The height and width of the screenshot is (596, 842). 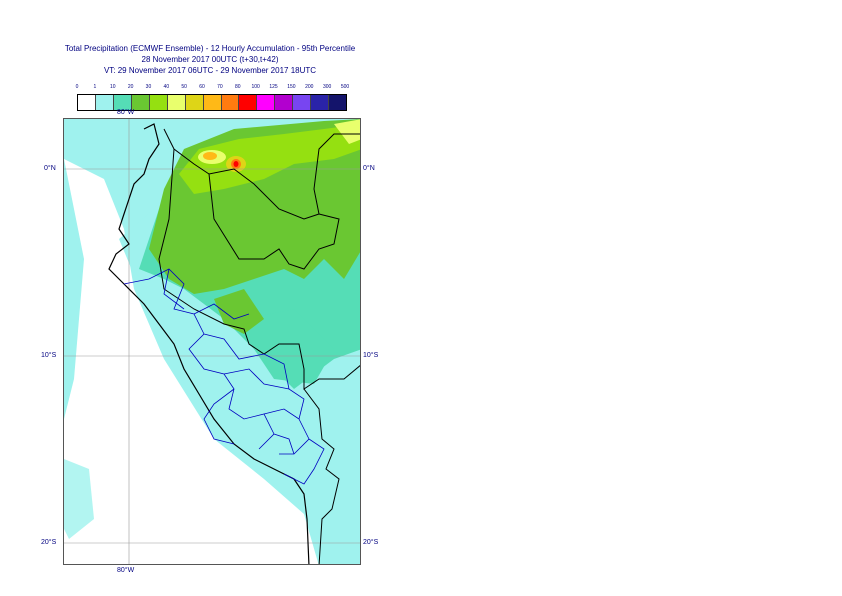 What do you see at coordinates (255, 87) in the screenshot?
I see `legend-tick-label: 100` at bounding box center [255, 87].